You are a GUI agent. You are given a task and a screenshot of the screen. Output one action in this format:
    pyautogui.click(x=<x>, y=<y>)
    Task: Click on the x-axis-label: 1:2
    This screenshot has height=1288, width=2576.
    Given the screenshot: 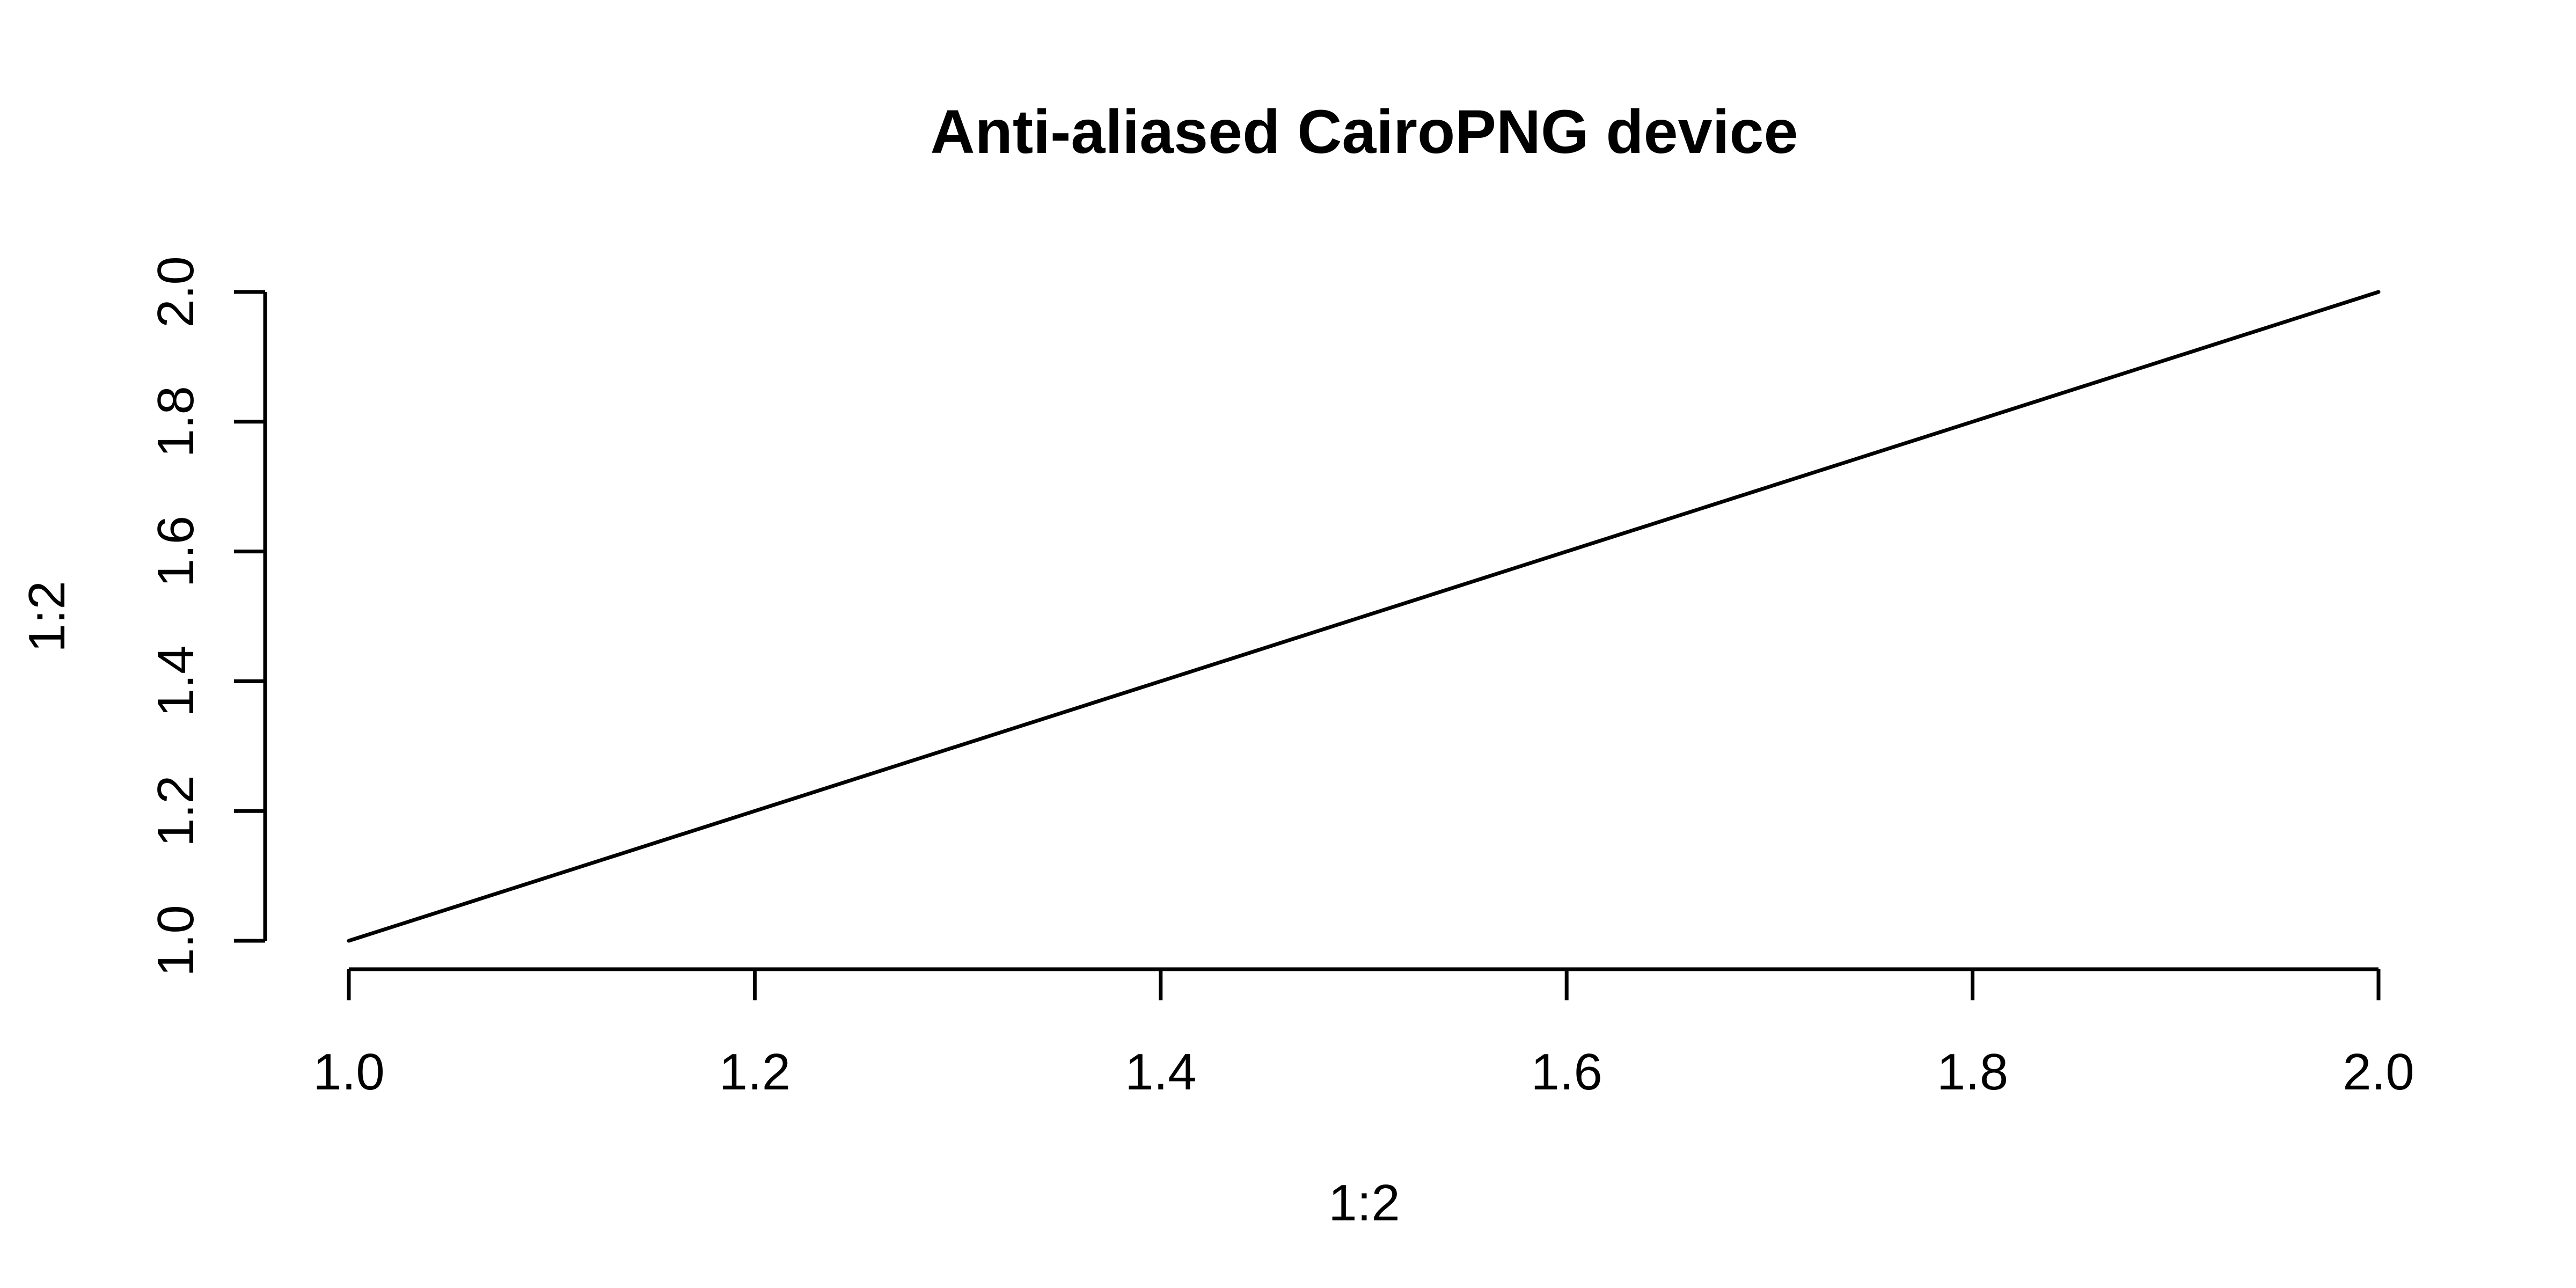 What is the action you would take?
    pyautogui.click(x=1364, y=1203)
    